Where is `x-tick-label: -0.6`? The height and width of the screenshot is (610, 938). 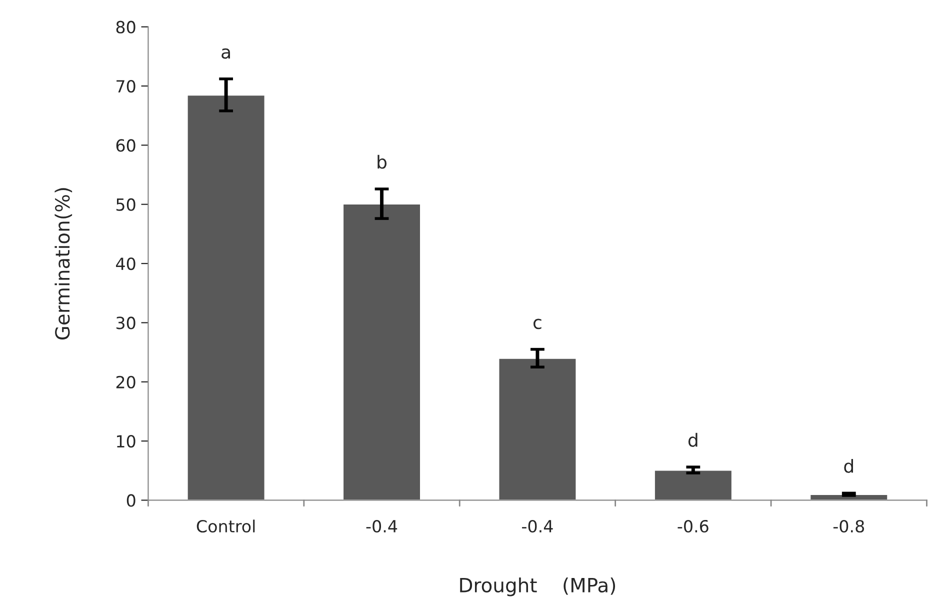 x-tick-label: -0.6 is located at coordinates (693, 526).